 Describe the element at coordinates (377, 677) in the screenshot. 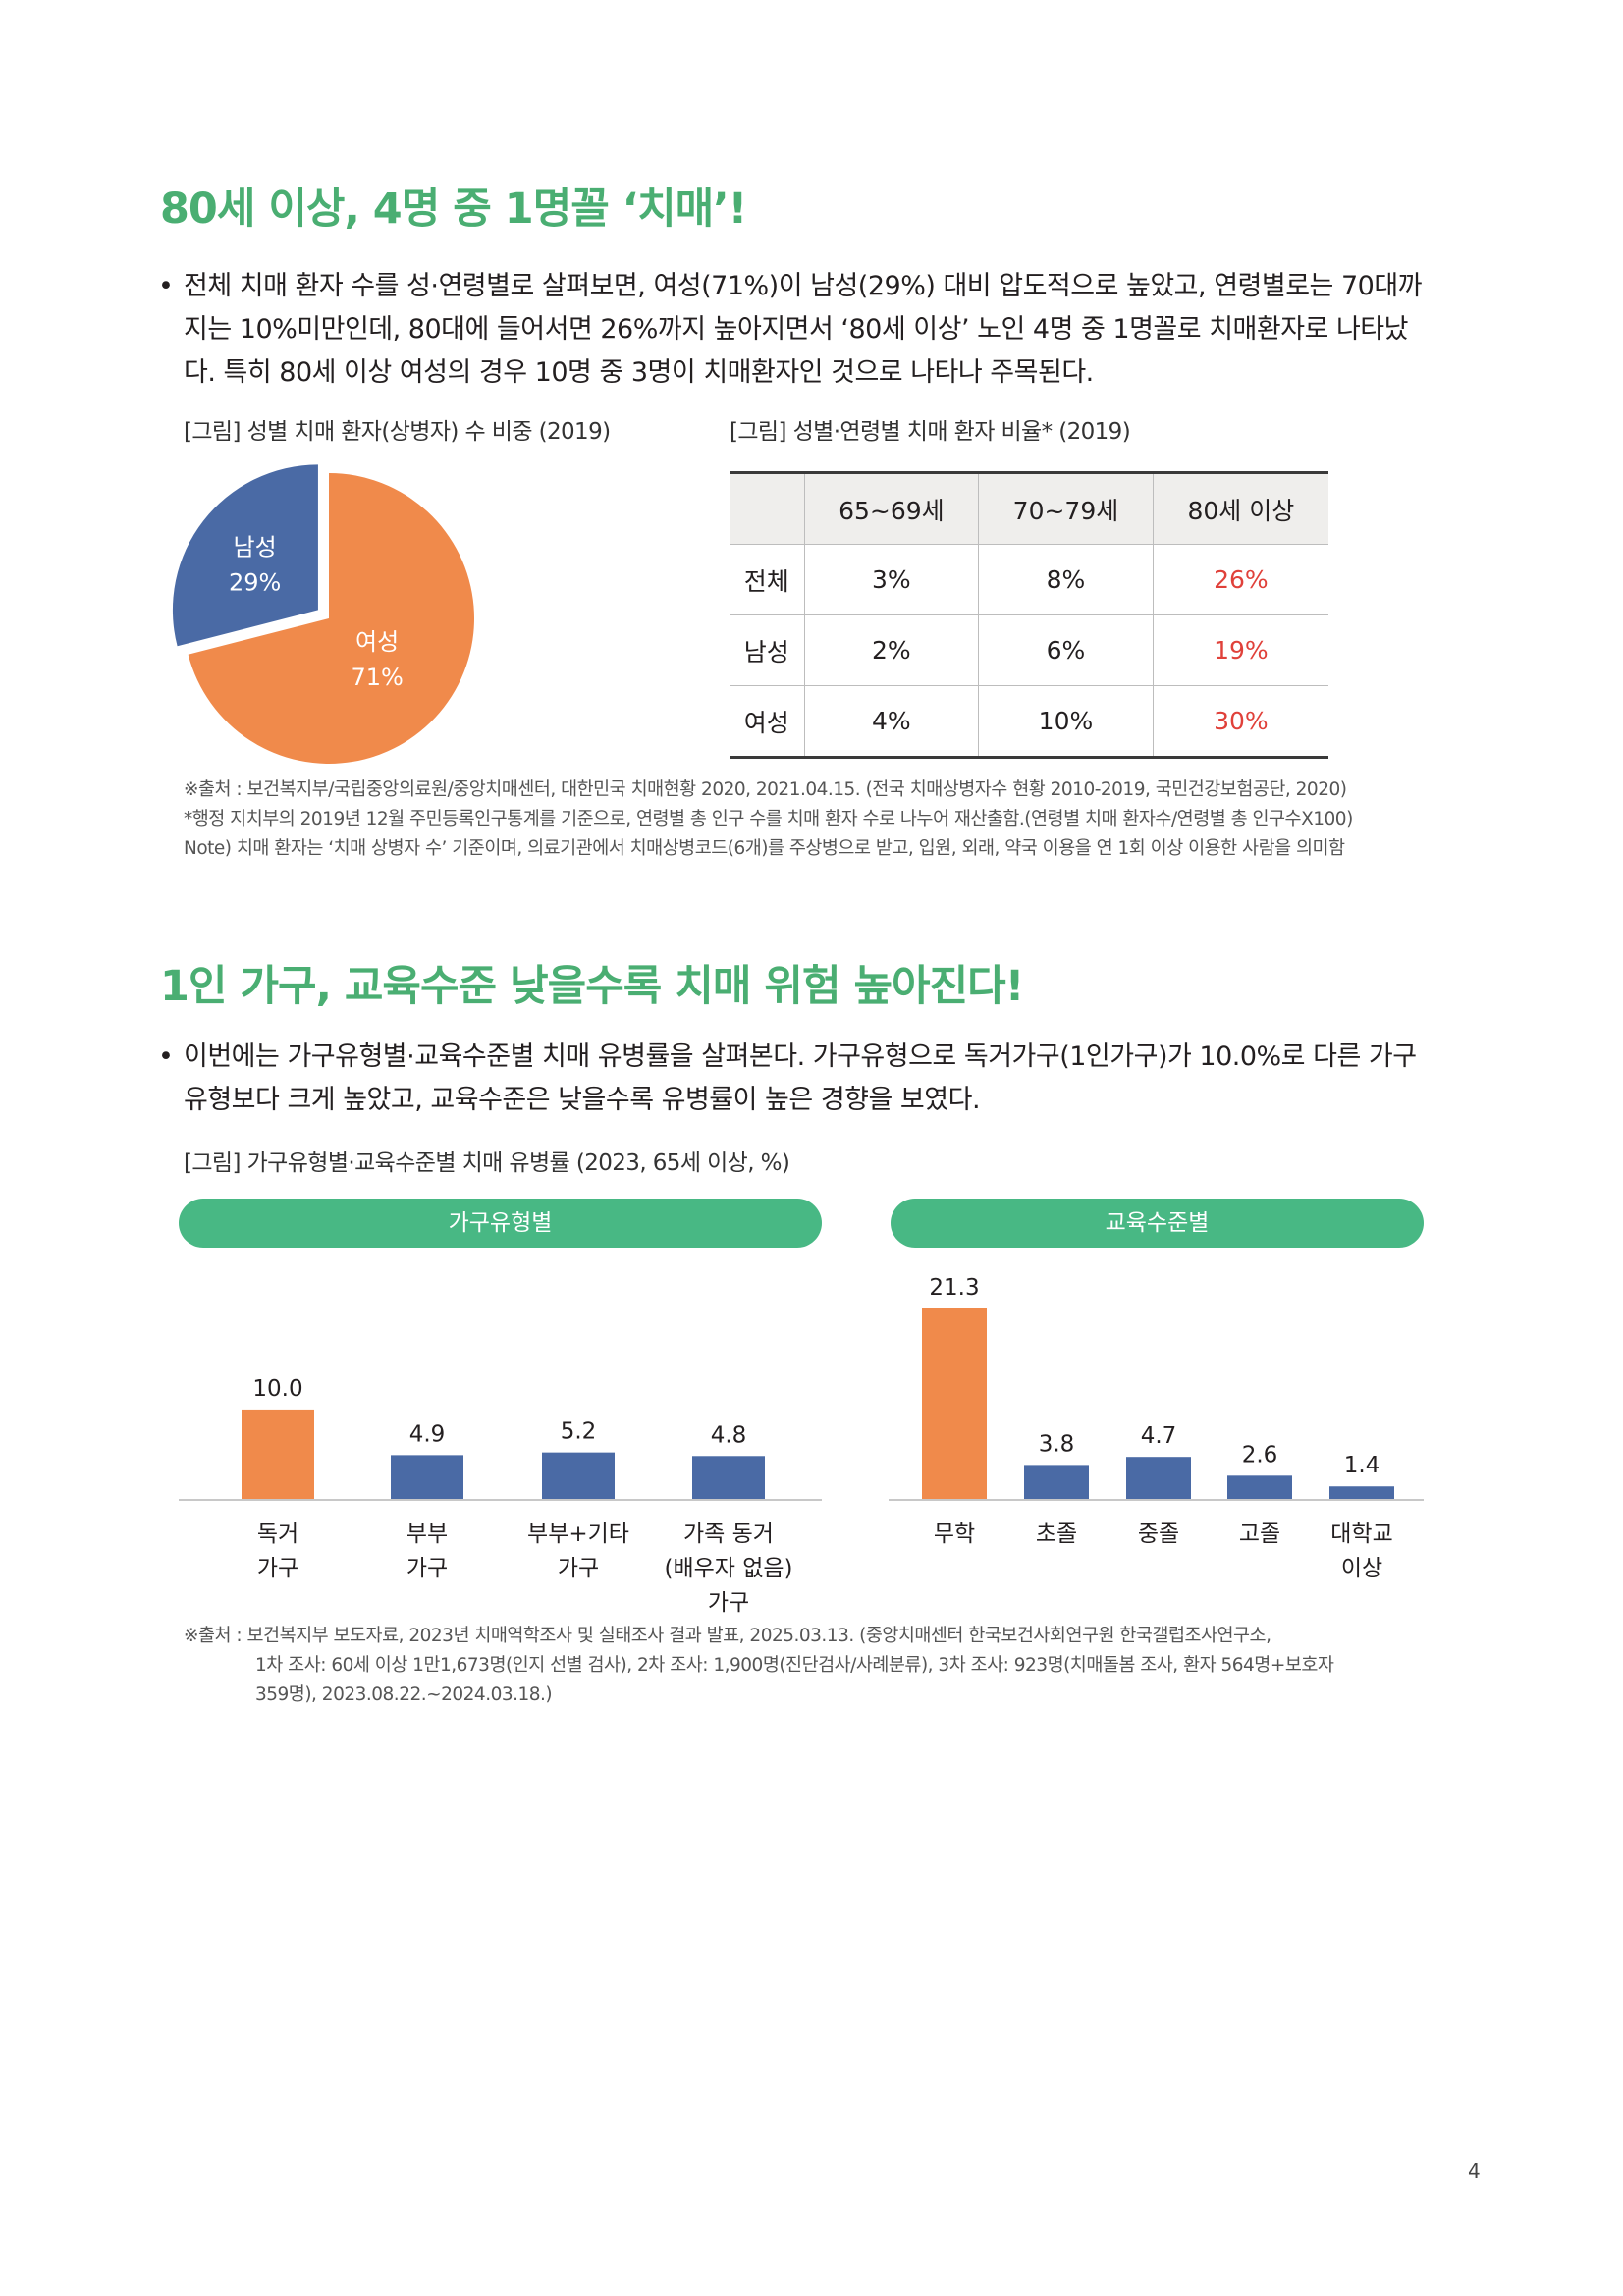

I see `pie-value-female: 71%` at that location.